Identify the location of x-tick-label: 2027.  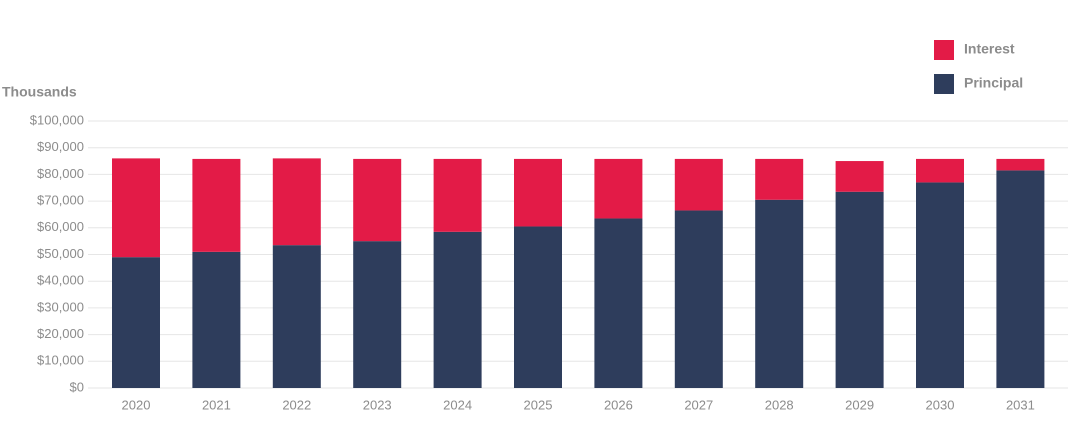
(698, 404).